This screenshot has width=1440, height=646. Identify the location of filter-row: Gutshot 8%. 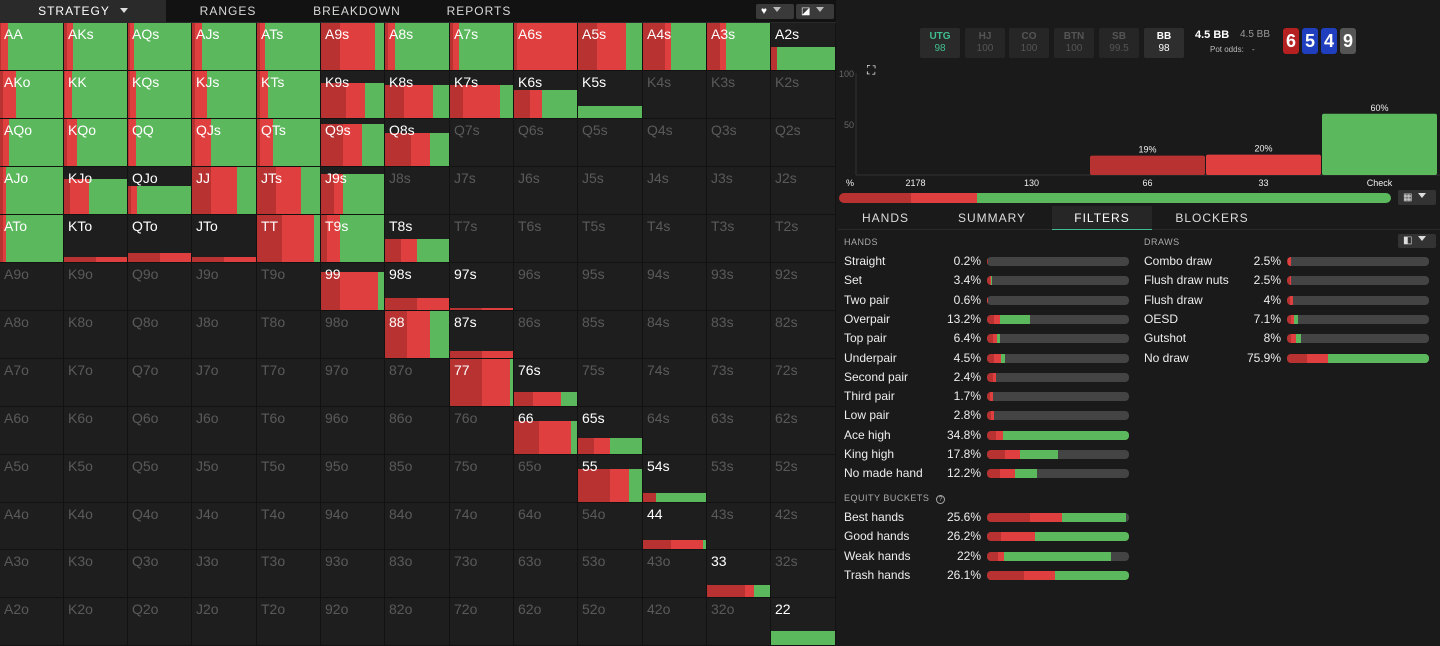
(1288, 338).